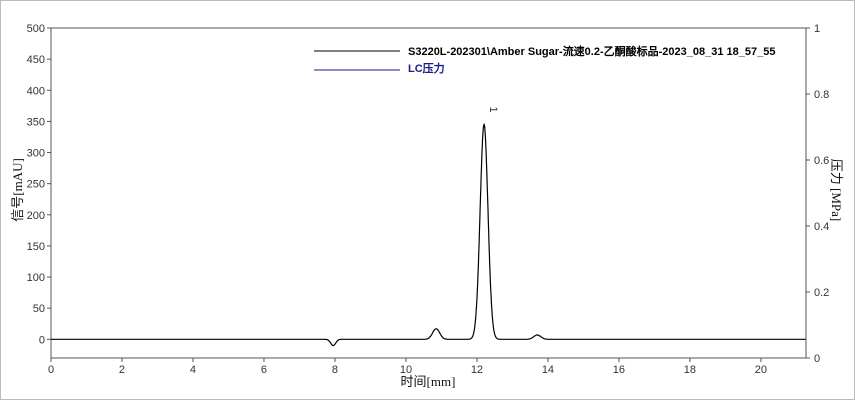  I want to click on x-tick-label: 0, so click(51, 370).